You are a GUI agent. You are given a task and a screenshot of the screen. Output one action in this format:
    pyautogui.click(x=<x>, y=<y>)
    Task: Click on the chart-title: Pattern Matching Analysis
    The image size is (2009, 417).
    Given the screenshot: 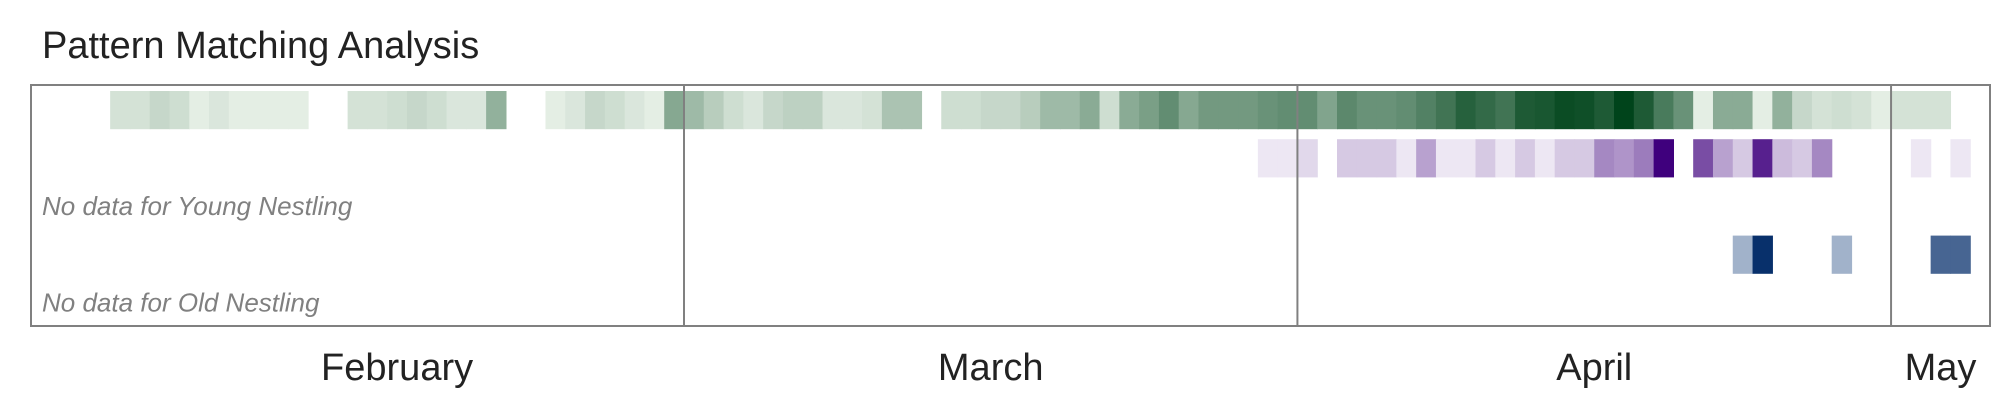 What is the action you would take?
    pyautogui.click(x=260, y=46)
    